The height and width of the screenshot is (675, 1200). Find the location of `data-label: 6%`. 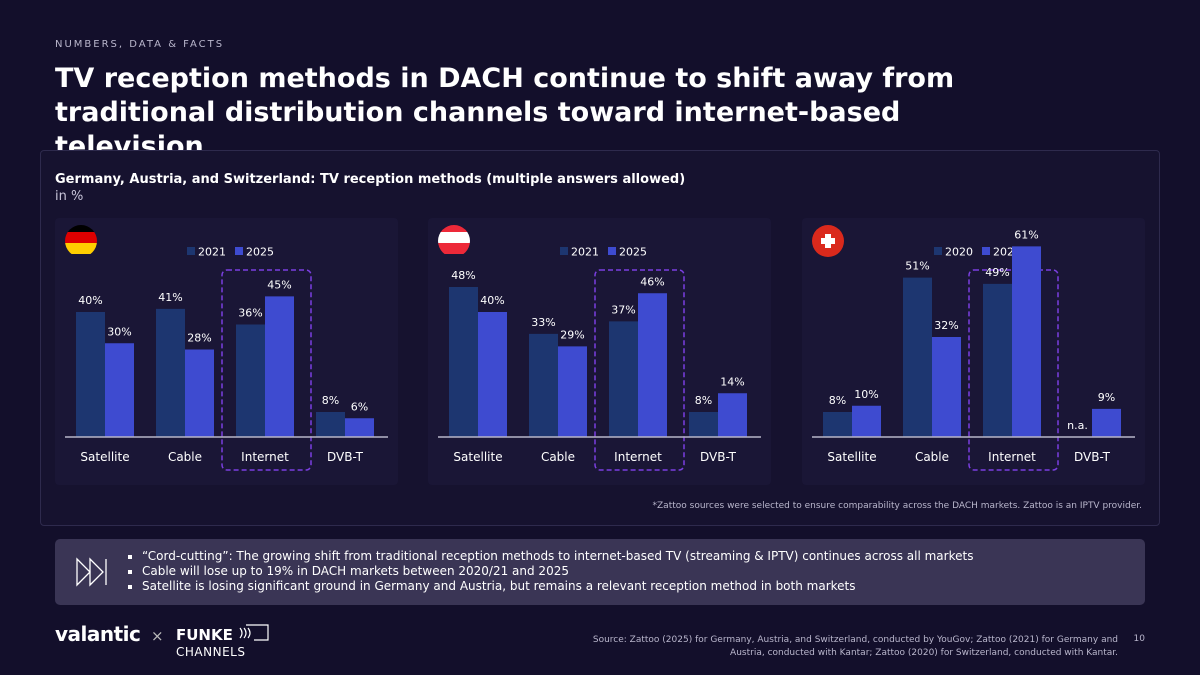

data-label: 6% is located at coordinates (359, 406).